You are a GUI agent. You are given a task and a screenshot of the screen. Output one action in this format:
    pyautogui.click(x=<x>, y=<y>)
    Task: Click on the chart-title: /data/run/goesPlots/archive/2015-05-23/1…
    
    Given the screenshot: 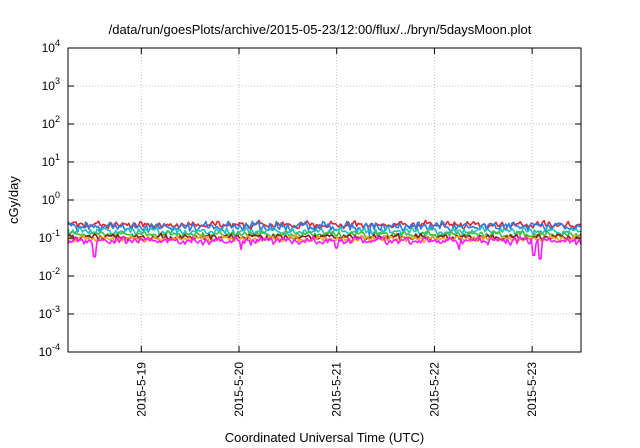 What is the action you would take?
    pyautogui.click(x=320, y=29)
    